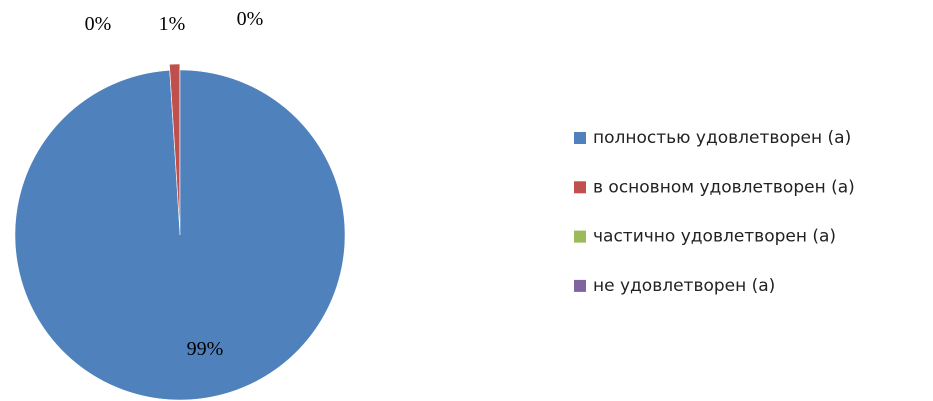 This screenshot has height=401, width=933. What do you see at coordinates (172, 24) in the screenshot?
I see `data-label: 1%` at bounding box center [172, 24].